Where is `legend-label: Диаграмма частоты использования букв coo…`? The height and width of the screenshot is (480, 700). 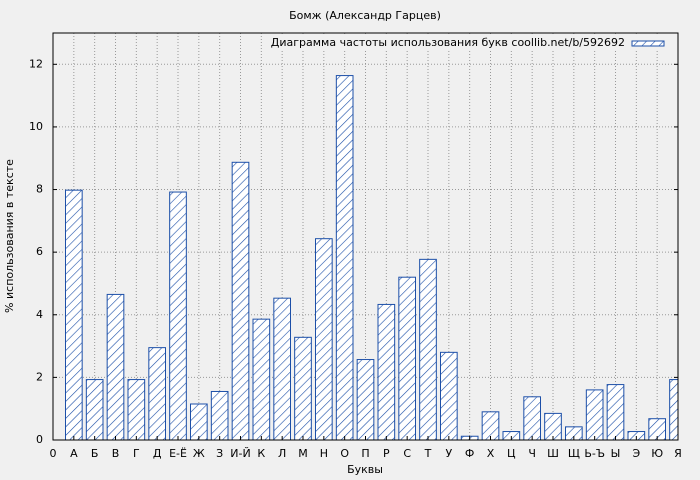
legend-label: Диаграмма частоты использования букв coo… is located at coordinates (448, 42).